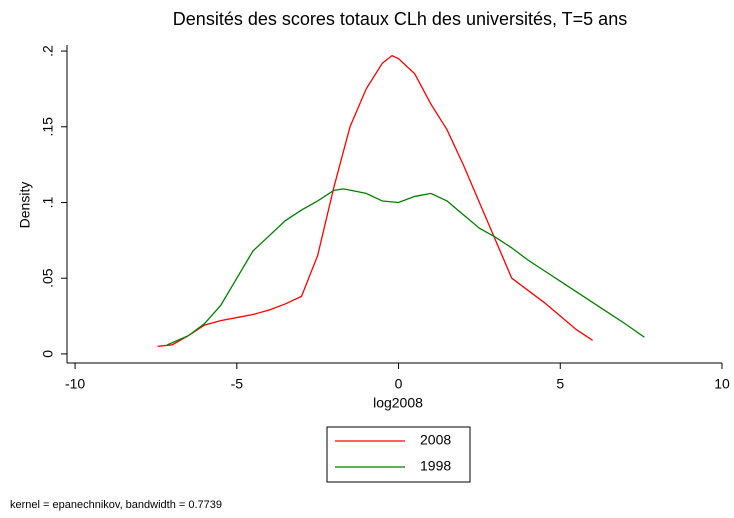 The image size is (734, 518). I want to click on y-tick-label: .1, so click(48, 202).